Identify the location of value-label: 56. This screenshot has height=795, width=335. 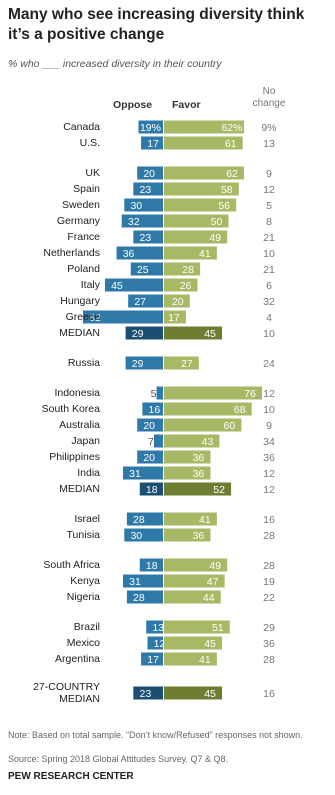
(224, 206).